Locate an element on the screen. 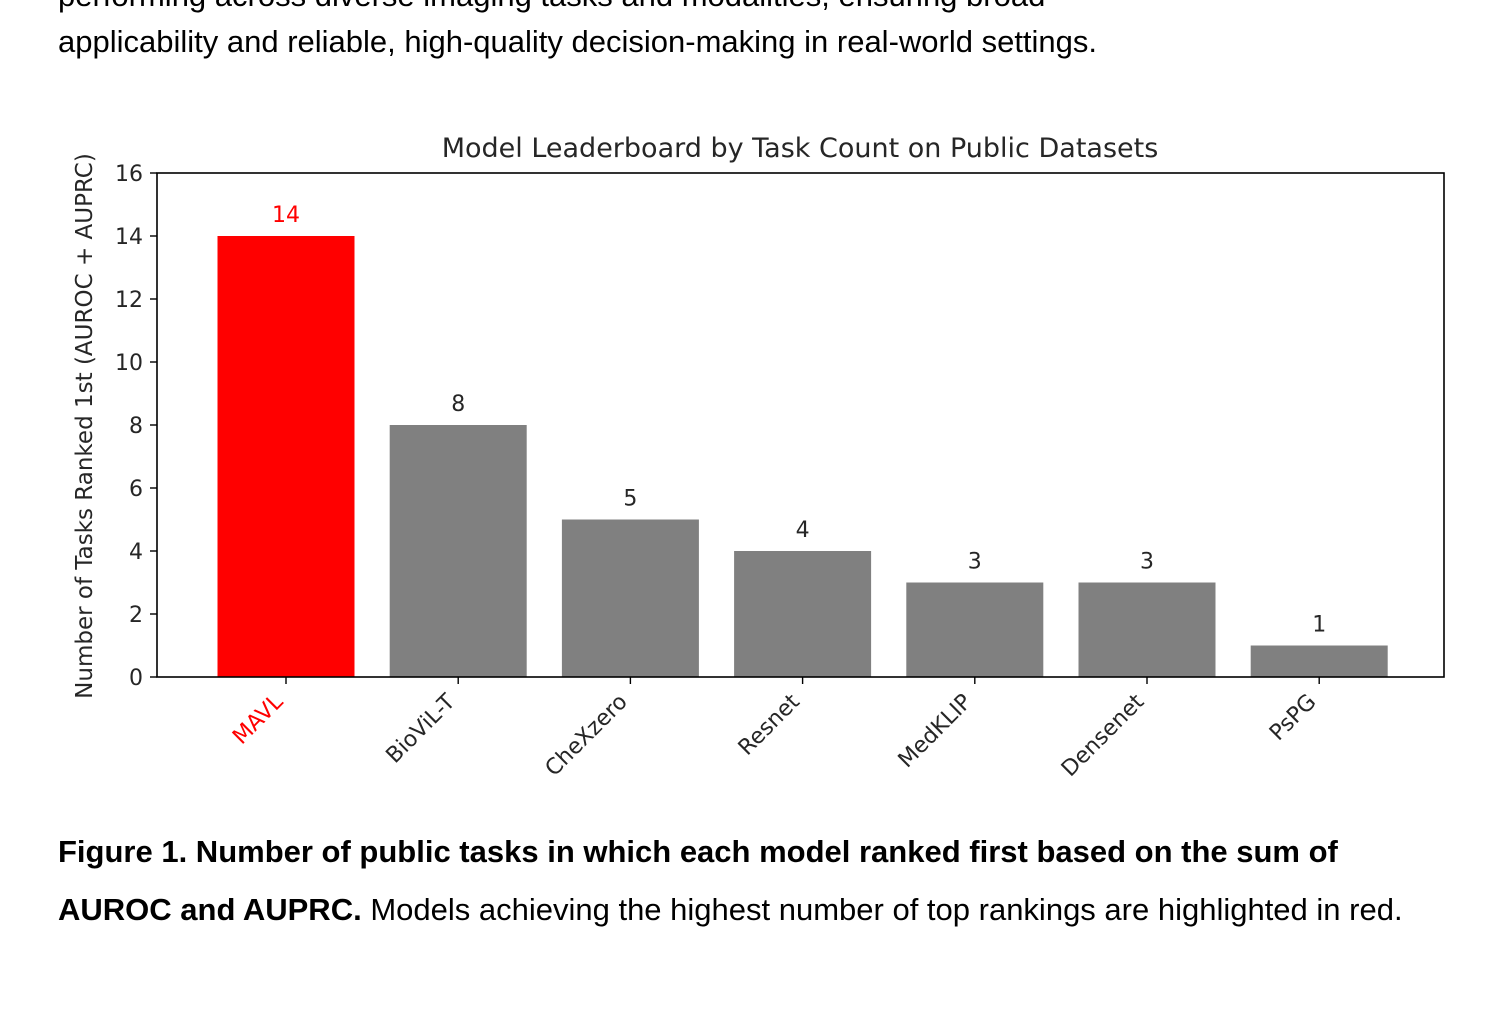 This screenshot has width=1500, height=1014. x-tick-label: CheXzero is located at coordinates (587, 736).